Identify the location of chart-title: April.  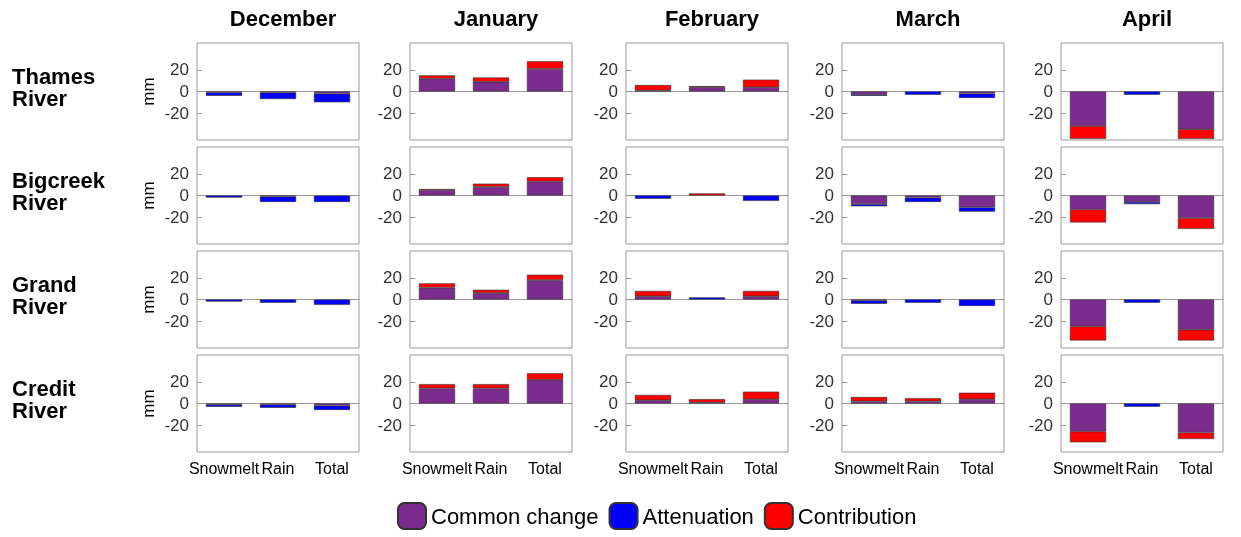
(1147, 18).